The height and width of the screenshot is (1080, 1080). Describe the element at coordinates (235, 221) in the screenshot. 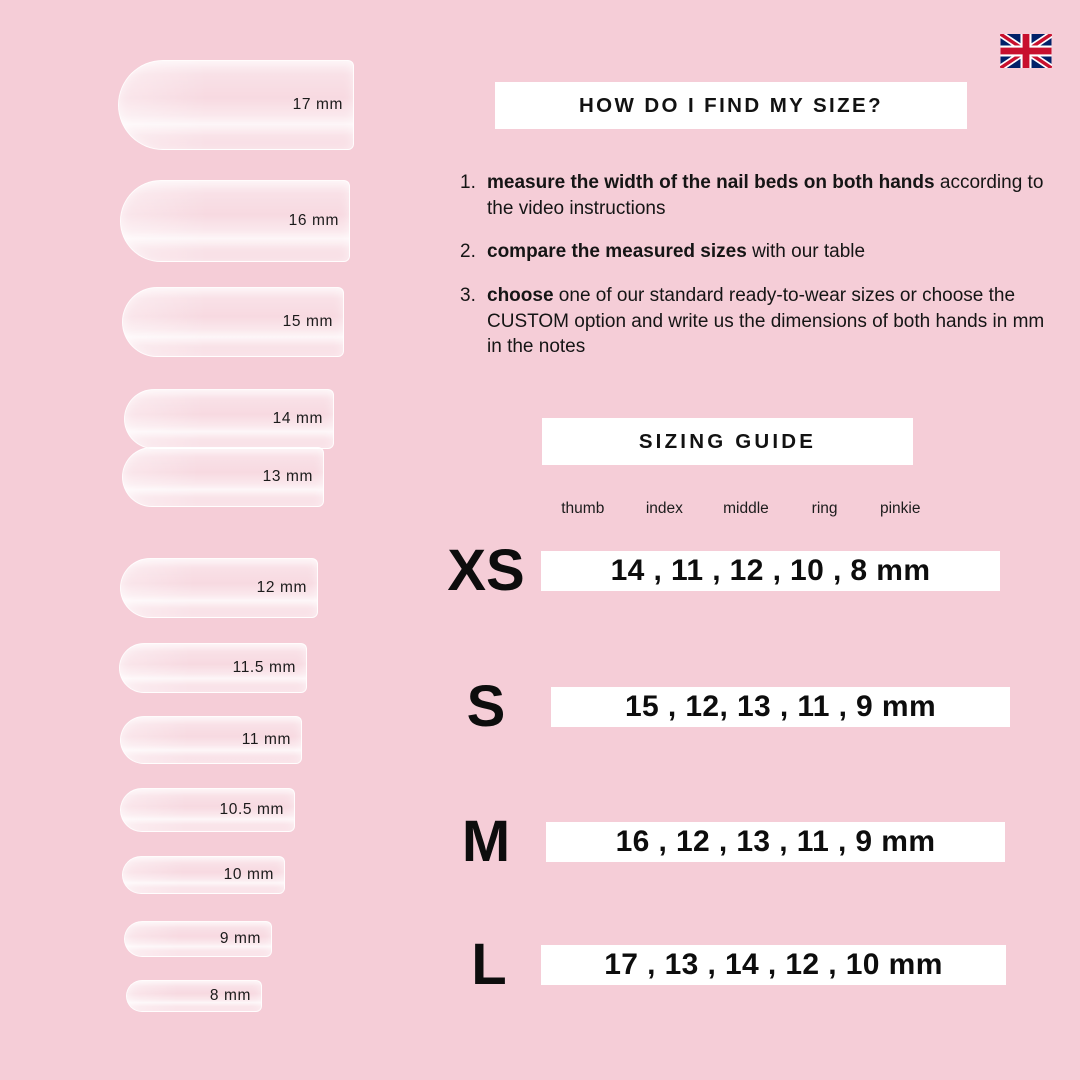

I see `nail-tip: 16 mm` at that location.